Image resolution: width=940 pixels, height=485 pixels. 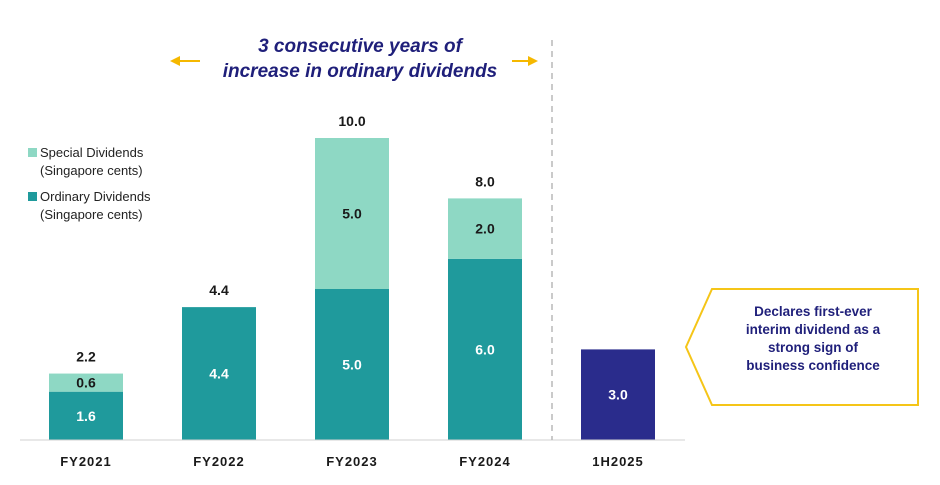 What do you see at coordinates (533, 61) in the screenshot?
I see `right-arrow-head` at bounding box center [533, 61].